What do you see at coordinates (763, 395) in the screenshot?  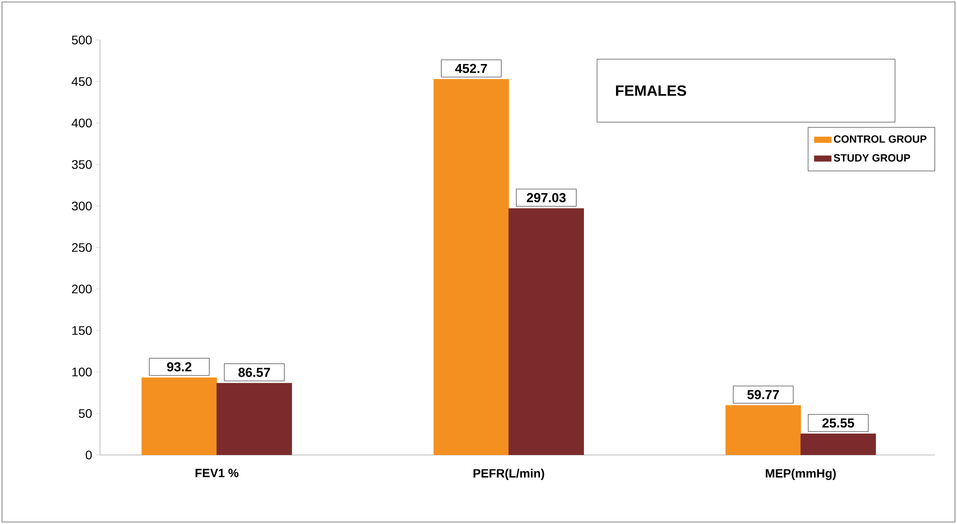 I see `data-label: 59.77` at bounding box center [763, 395].